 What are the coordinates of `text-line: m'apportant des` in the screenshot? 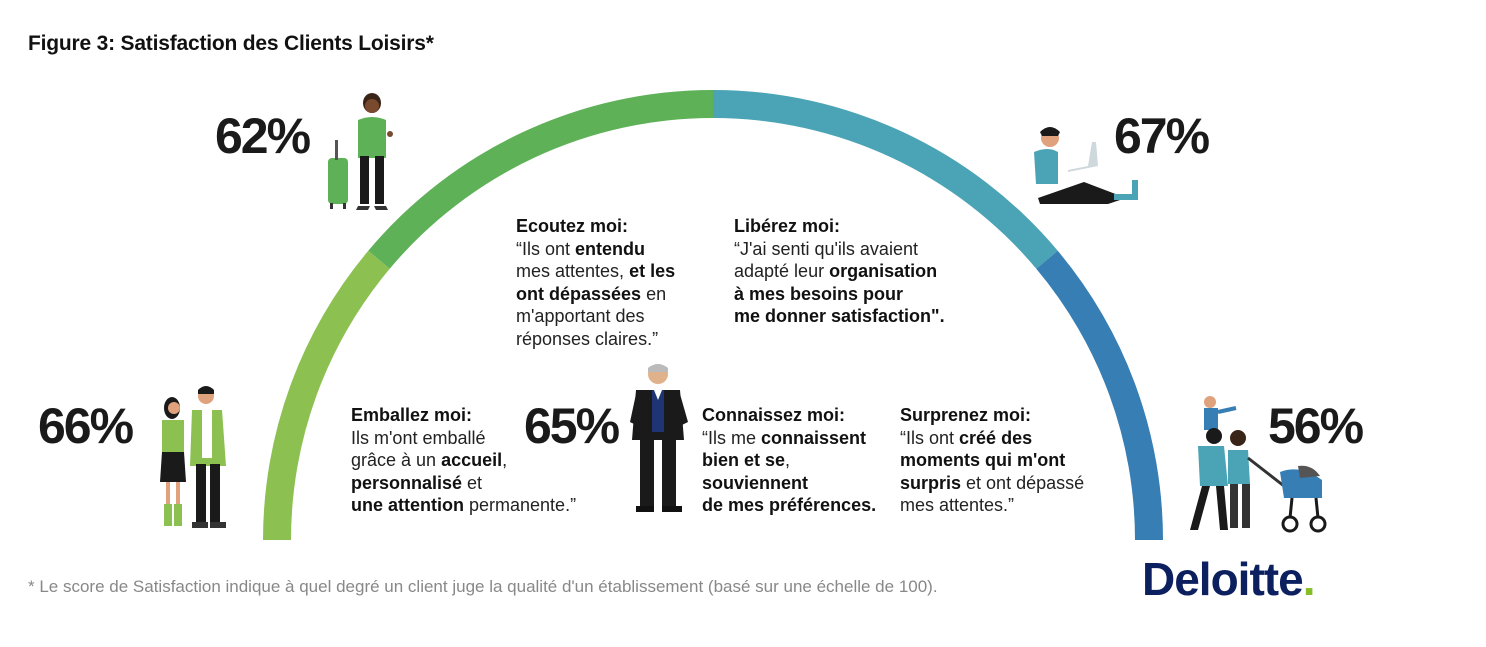 It's located at (595, 316).